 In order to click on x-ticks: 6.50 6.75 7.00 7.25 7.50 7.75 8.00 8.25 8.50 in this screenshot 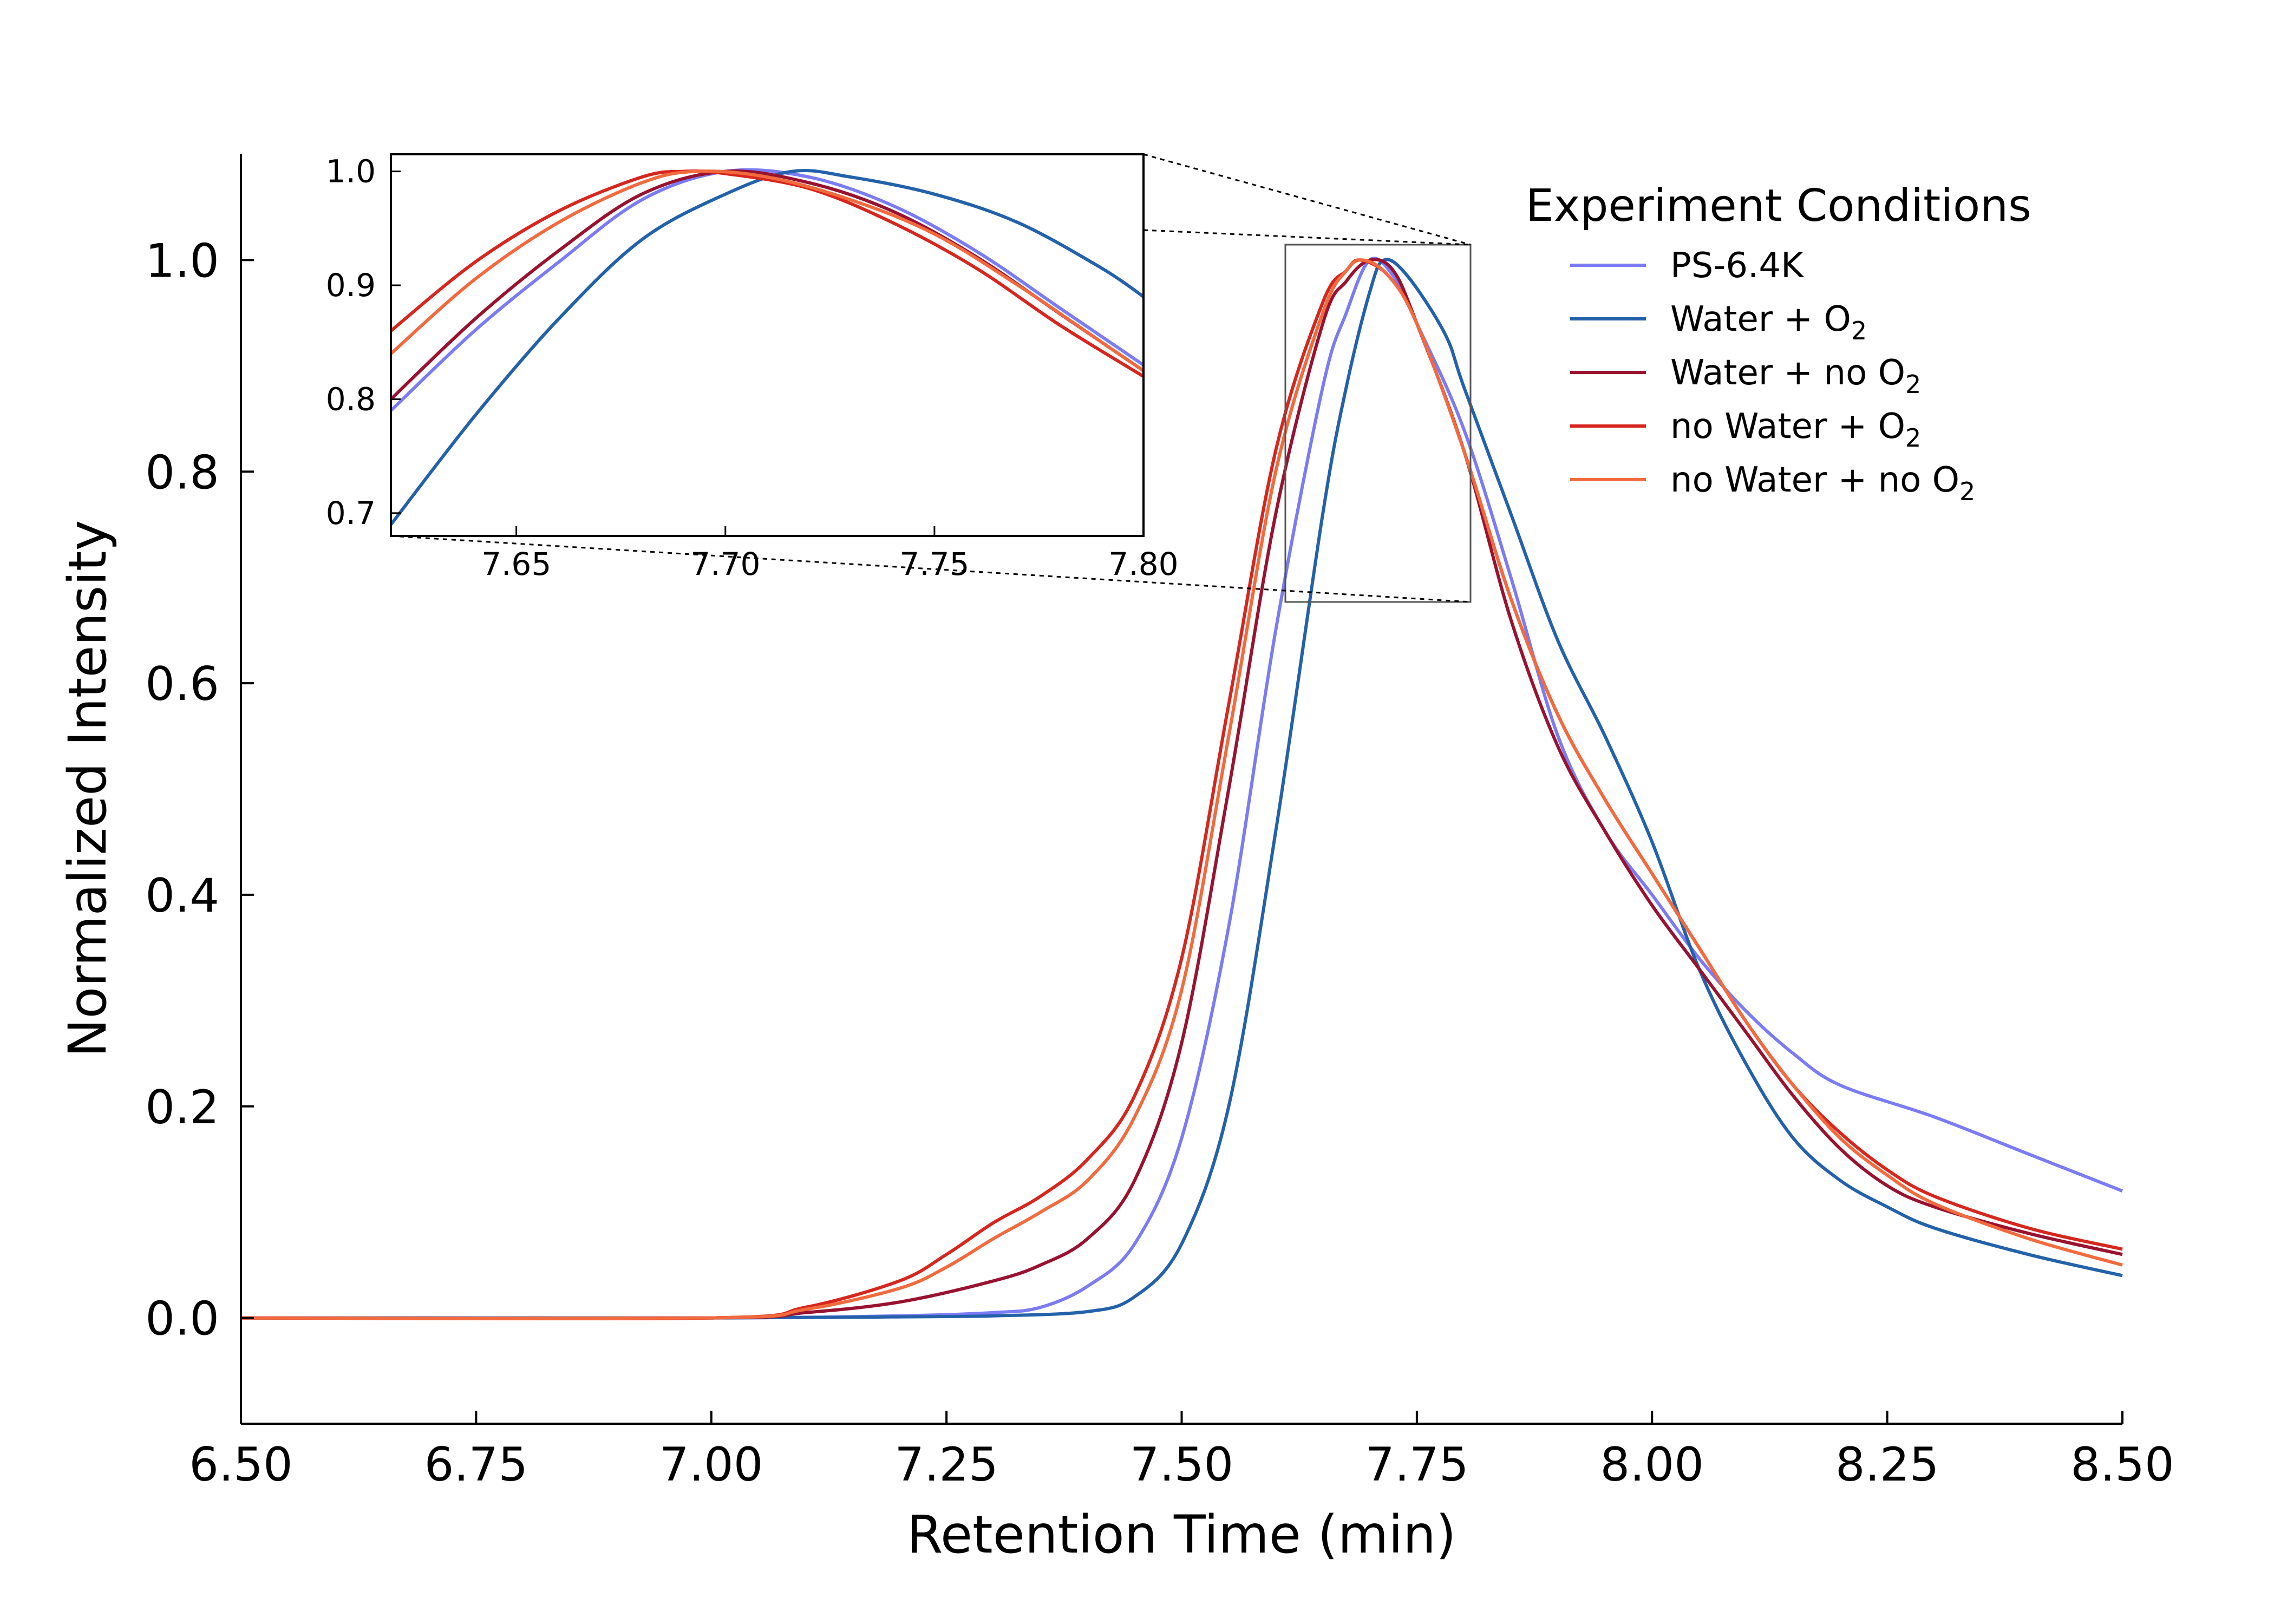, I will do `click(1181, 1452)`.